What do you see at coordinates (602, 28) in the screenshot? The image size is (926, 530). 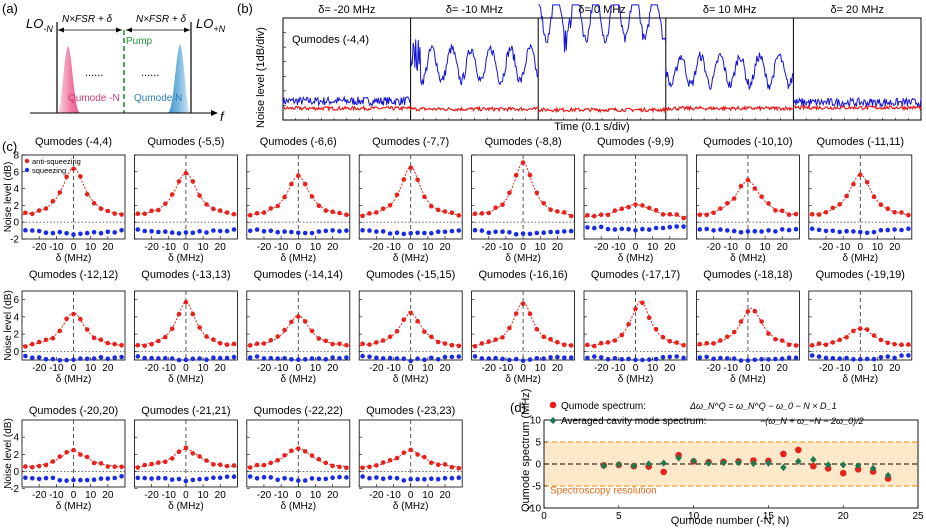 I see `anti-squeezing-trace` at bounding box center [602, 28].